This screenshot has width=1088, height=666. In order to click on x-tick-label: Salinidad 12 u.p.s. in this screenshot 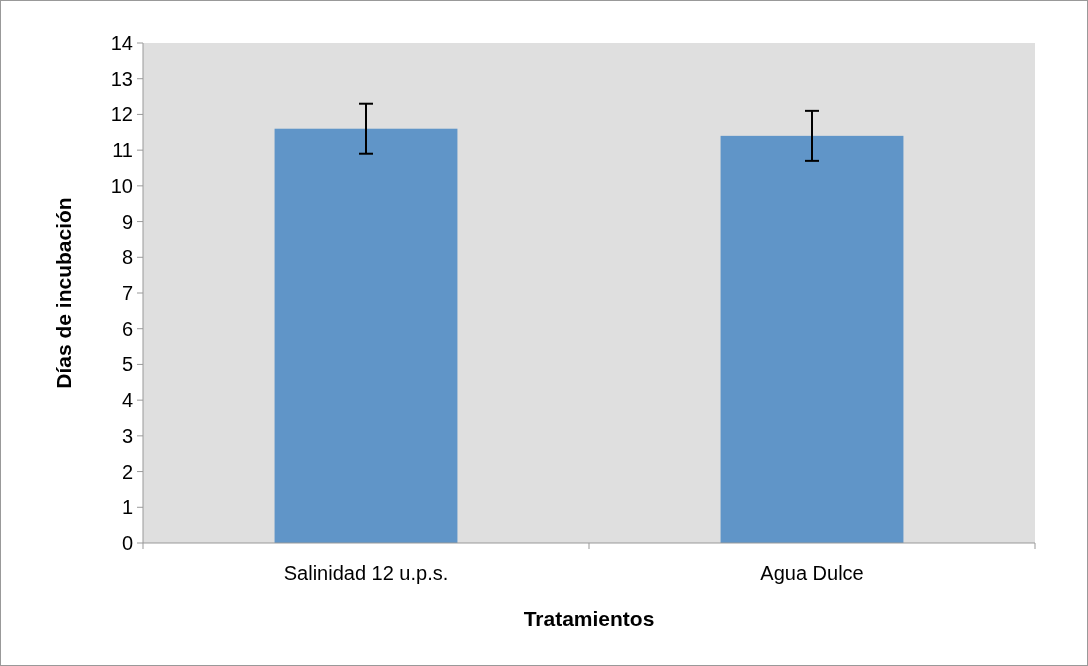, I will do `click(366, 573)`.